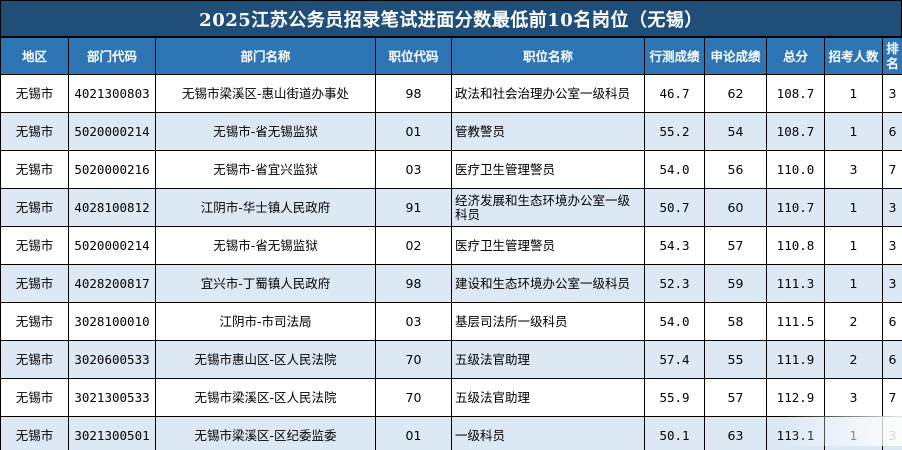  Describe the element at coordinates (265, 93) in the screenshot. I see `dept-name-cell: 无锡市梁溪区-惠山街道办事处` at that location.